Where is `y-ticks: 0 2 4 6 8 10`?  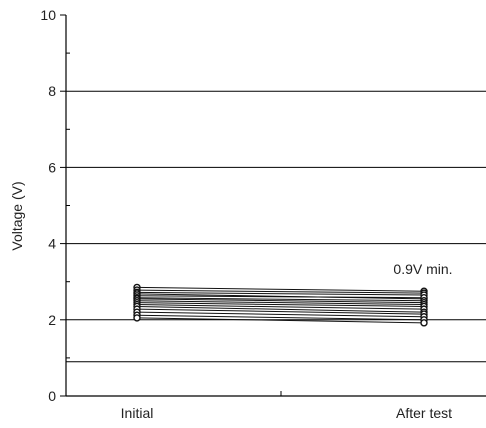
y-ticks: 0 2 4 6 8 10 is located at coordinates (55, 205).